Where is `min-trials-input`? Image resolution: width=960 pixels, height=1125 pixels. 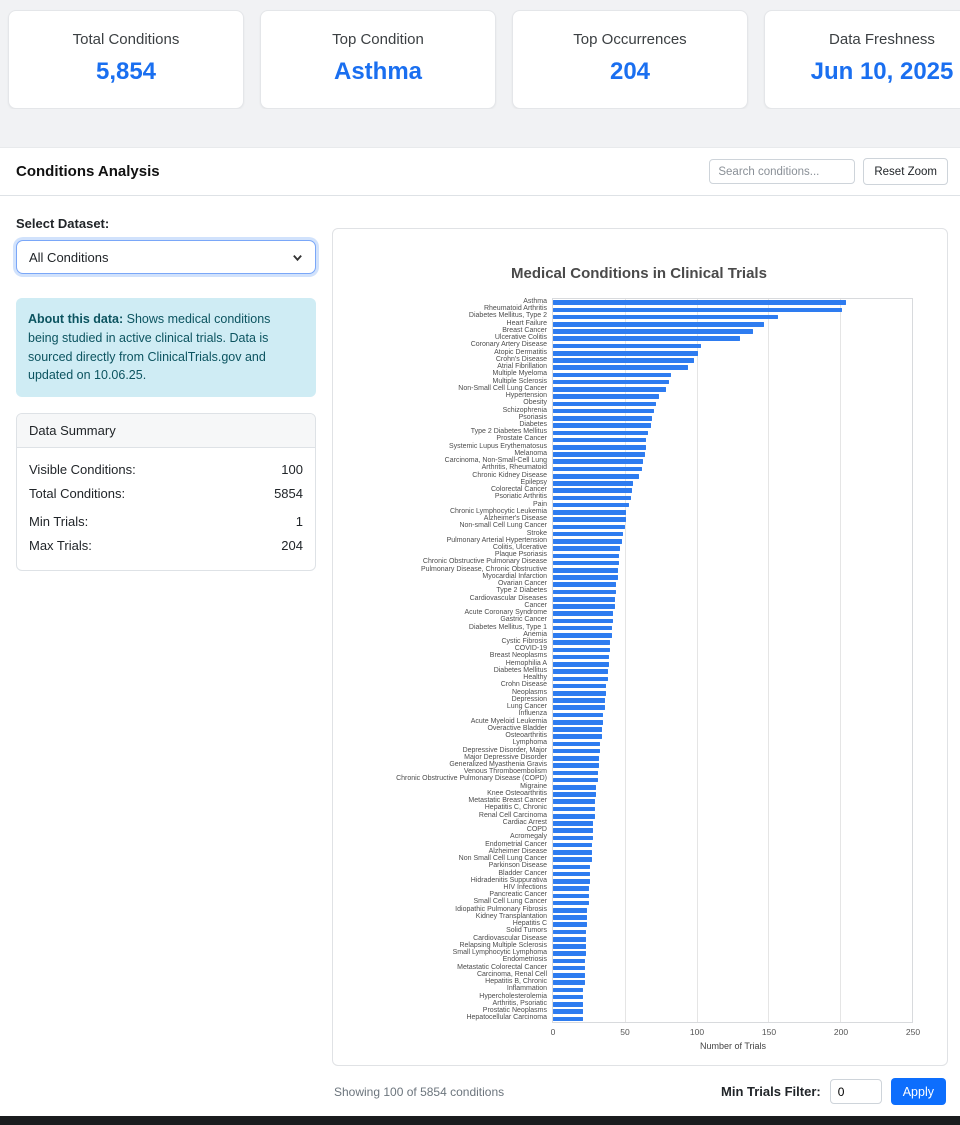
min-trials-input is located at coordinates (855, 1092).